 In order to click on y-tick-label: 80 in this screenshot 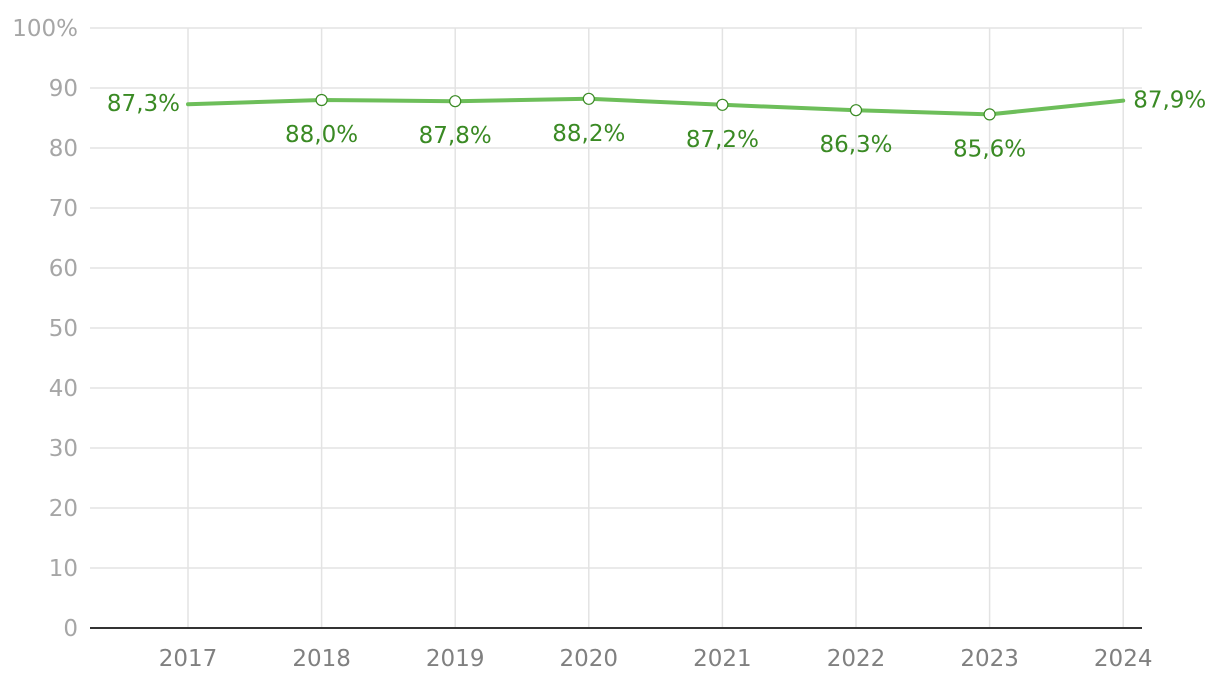, I will do `click(63, 149)`.